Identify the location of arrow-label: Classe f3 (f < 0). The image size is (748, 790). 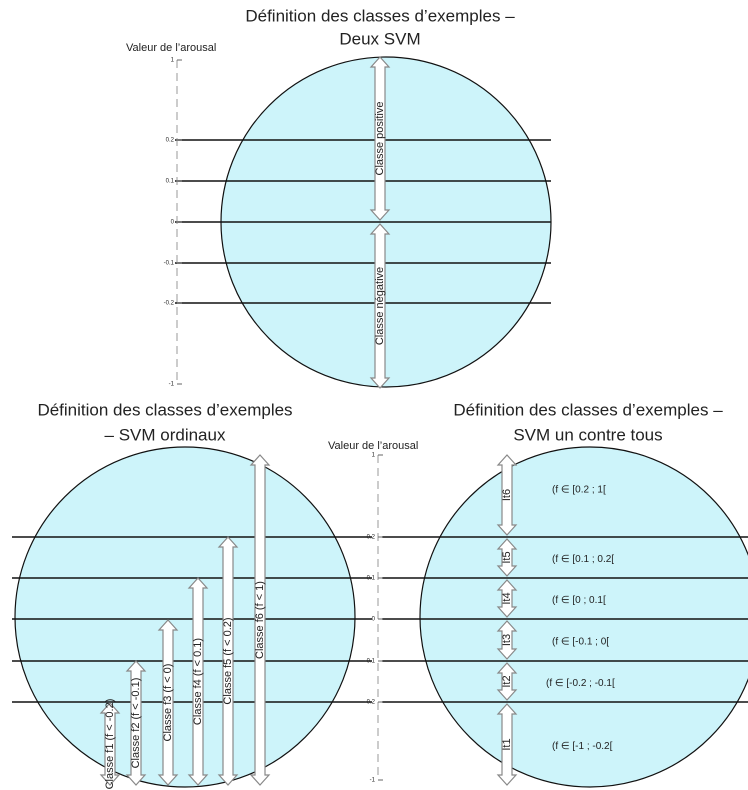
(168, 703).